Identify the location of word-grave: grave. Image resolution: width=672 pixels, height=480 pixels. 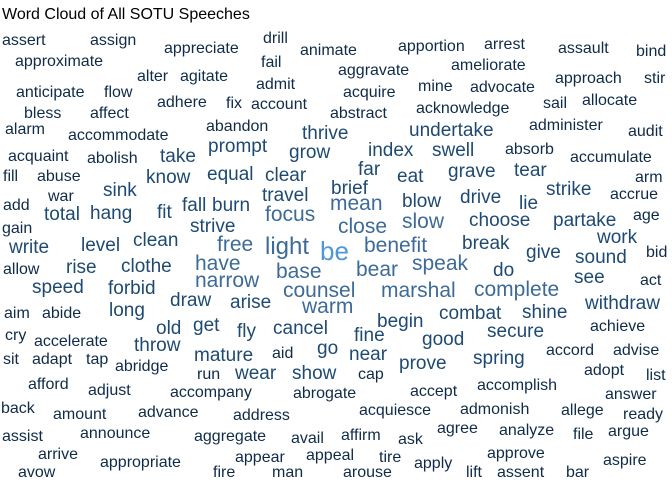
(472, 171).